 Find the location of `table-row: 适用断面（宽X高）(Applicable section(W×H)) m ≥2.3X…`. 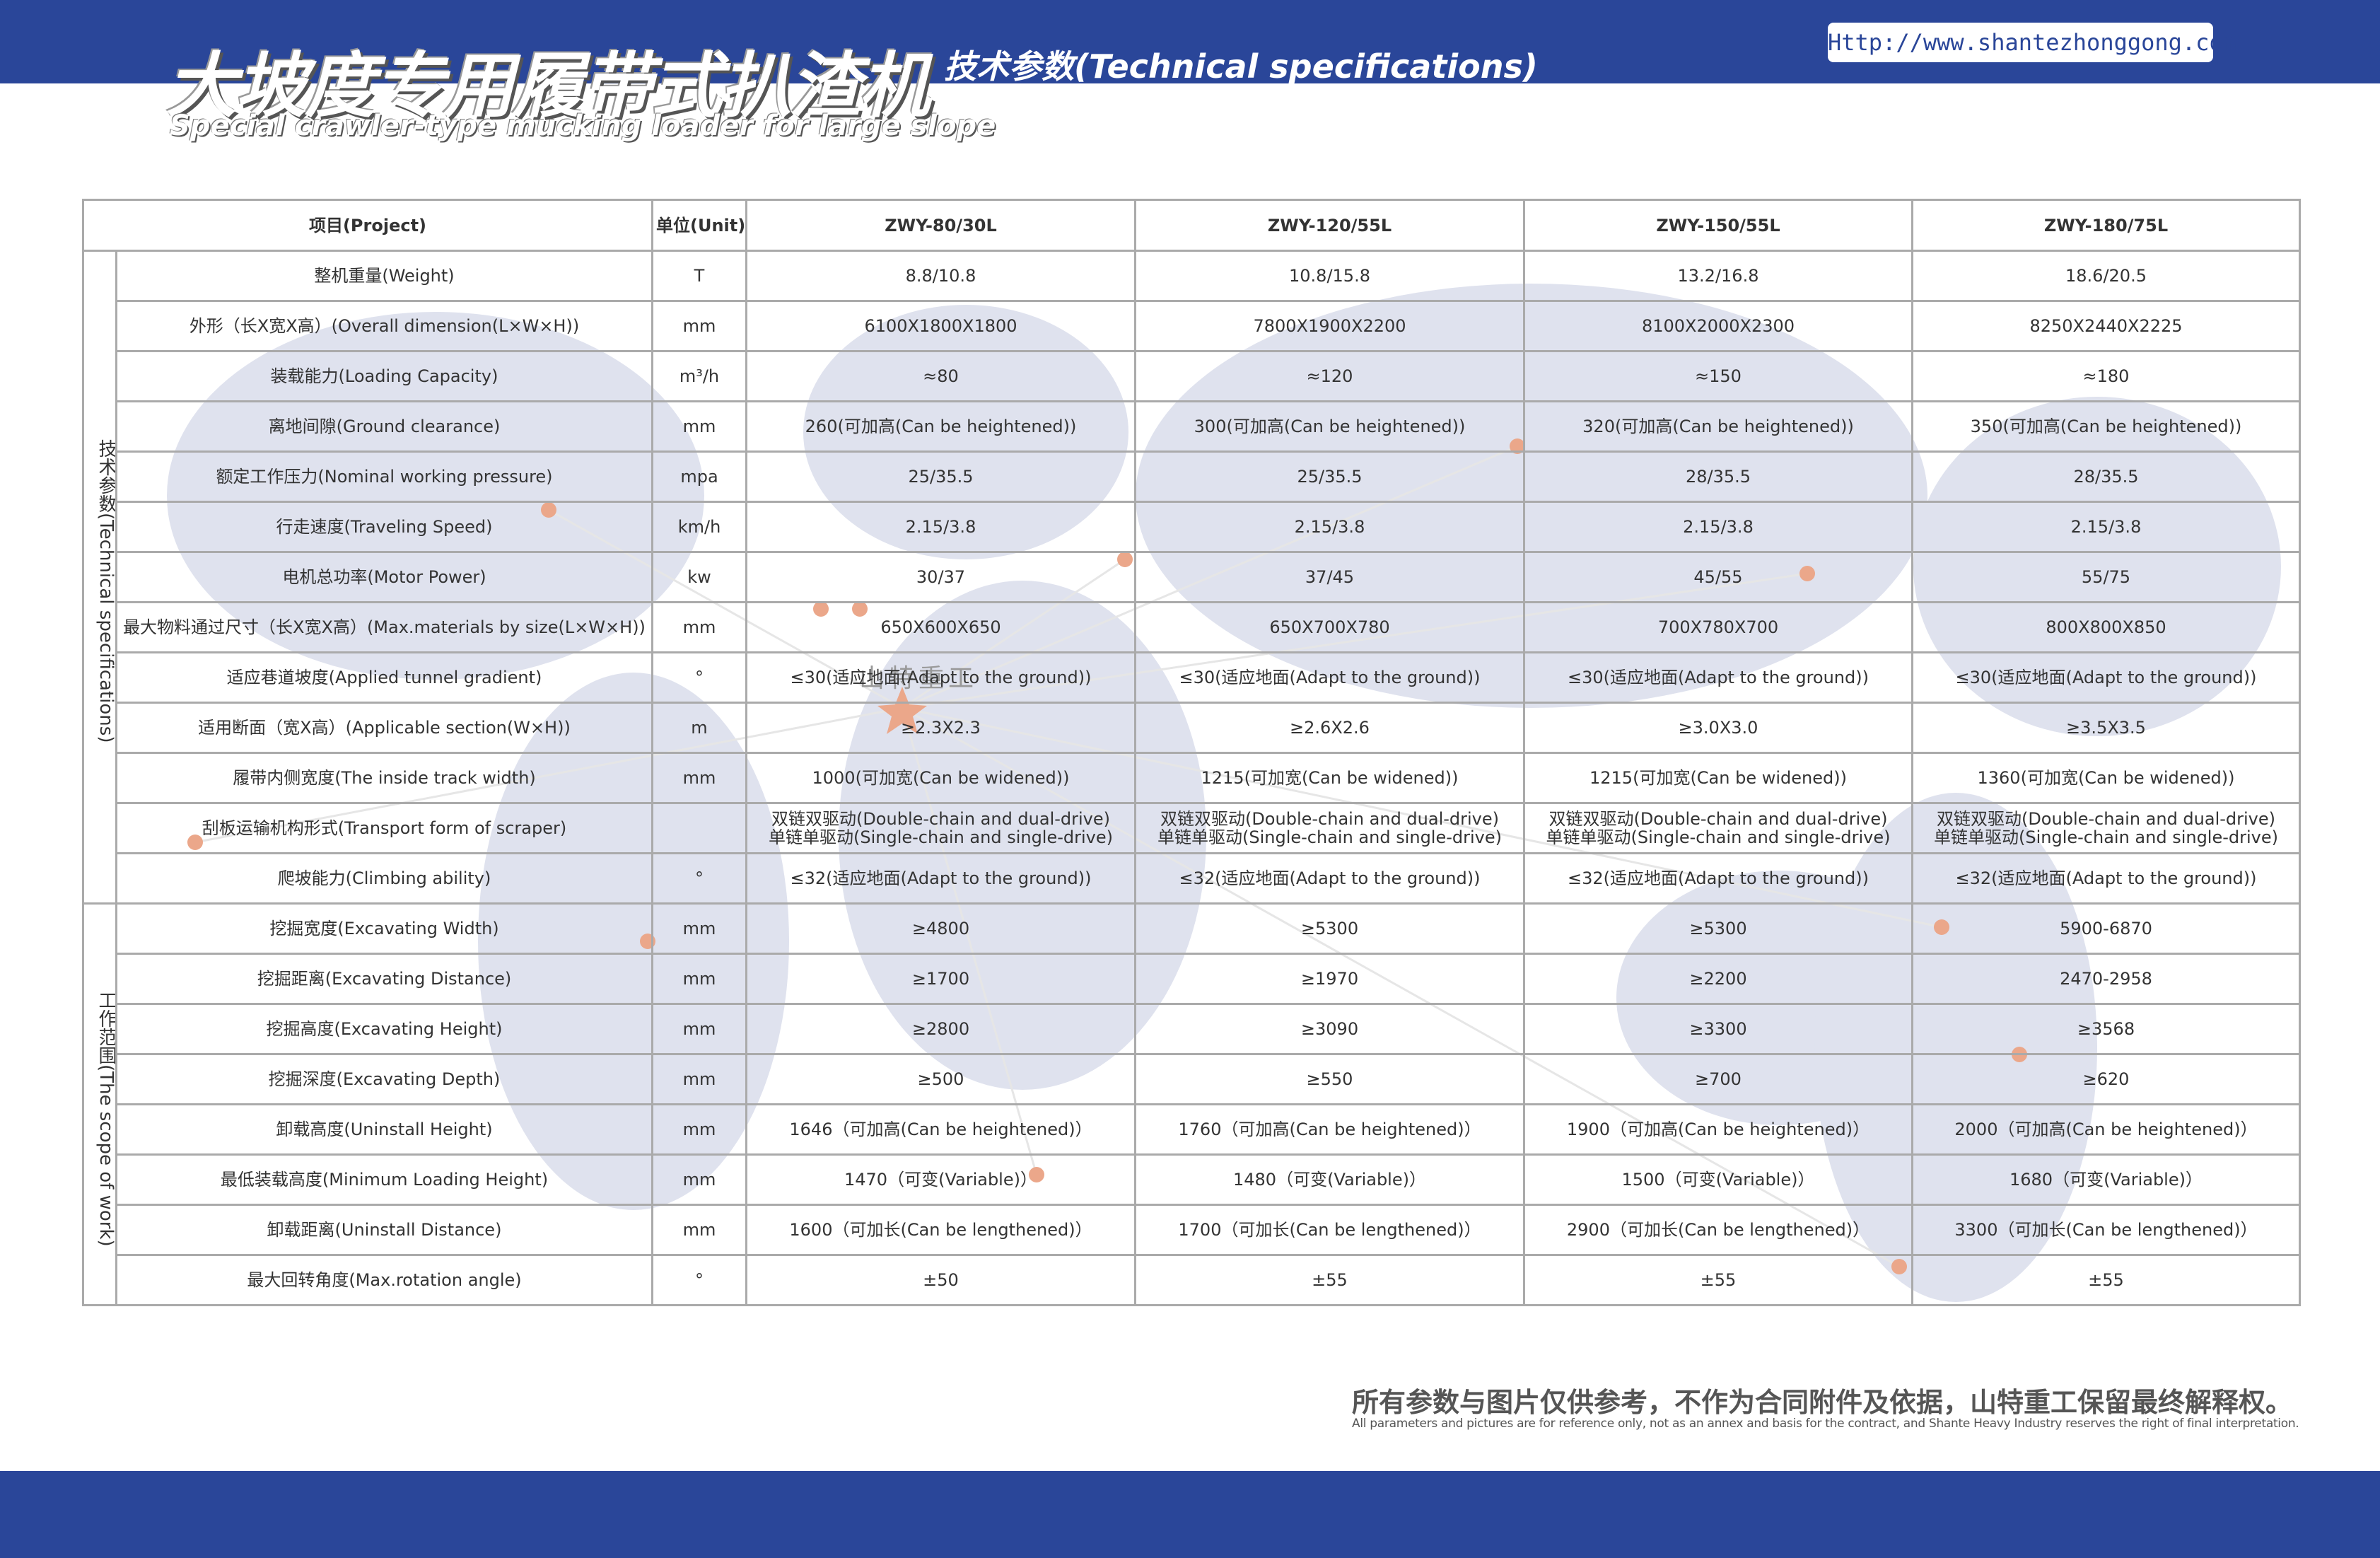

table-row: 适用断面（宽X高）(Applicable section(W×H)) m ≥2.3X… is located at coordinates (1192, 728).